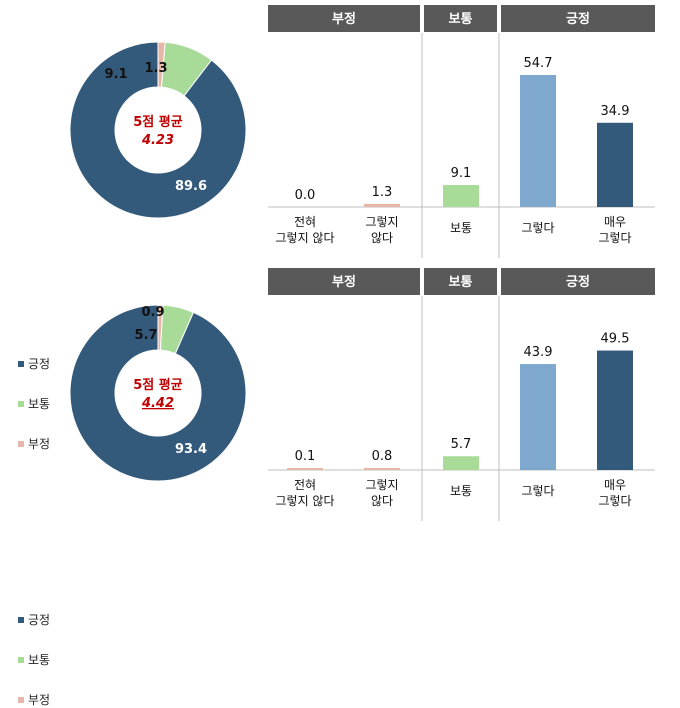  What do you see at coordinates (152, 312) in the screenshot?
I see `donut-label-negative: 0.9` at bounding box center [152, 312].